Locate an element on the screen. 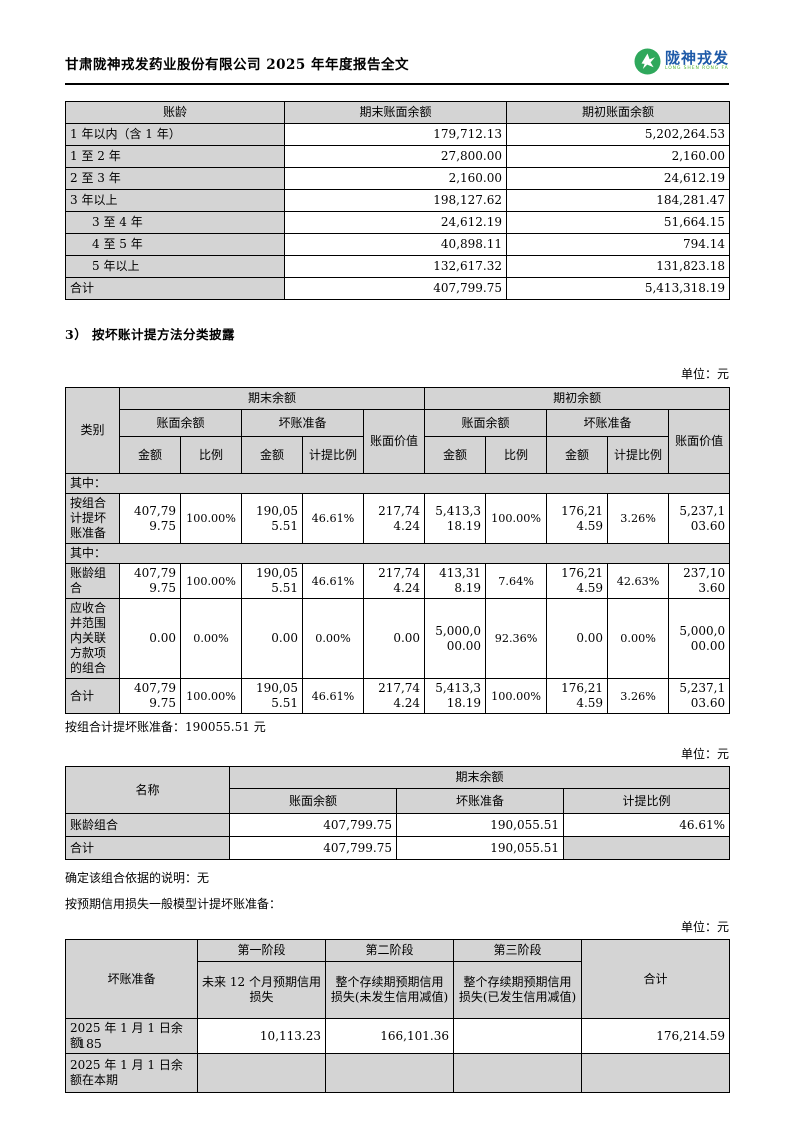  aging-col-header: 账龄 is located at coordinates (175, 112).